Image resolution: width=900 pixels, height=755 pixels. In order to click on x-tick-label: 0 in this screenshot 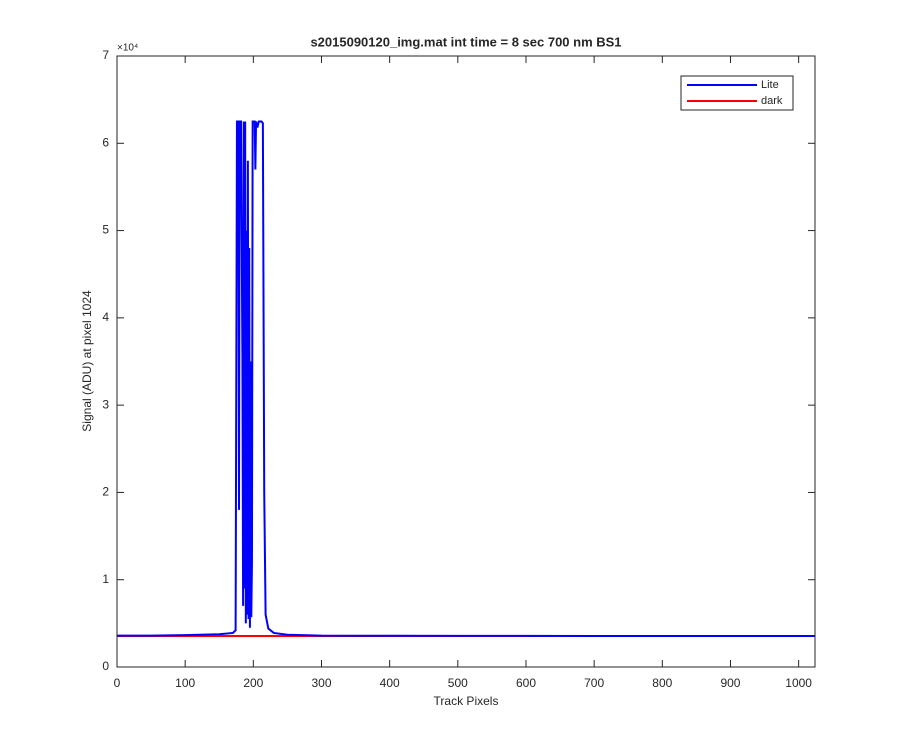, I will do `click(117, 683)`.